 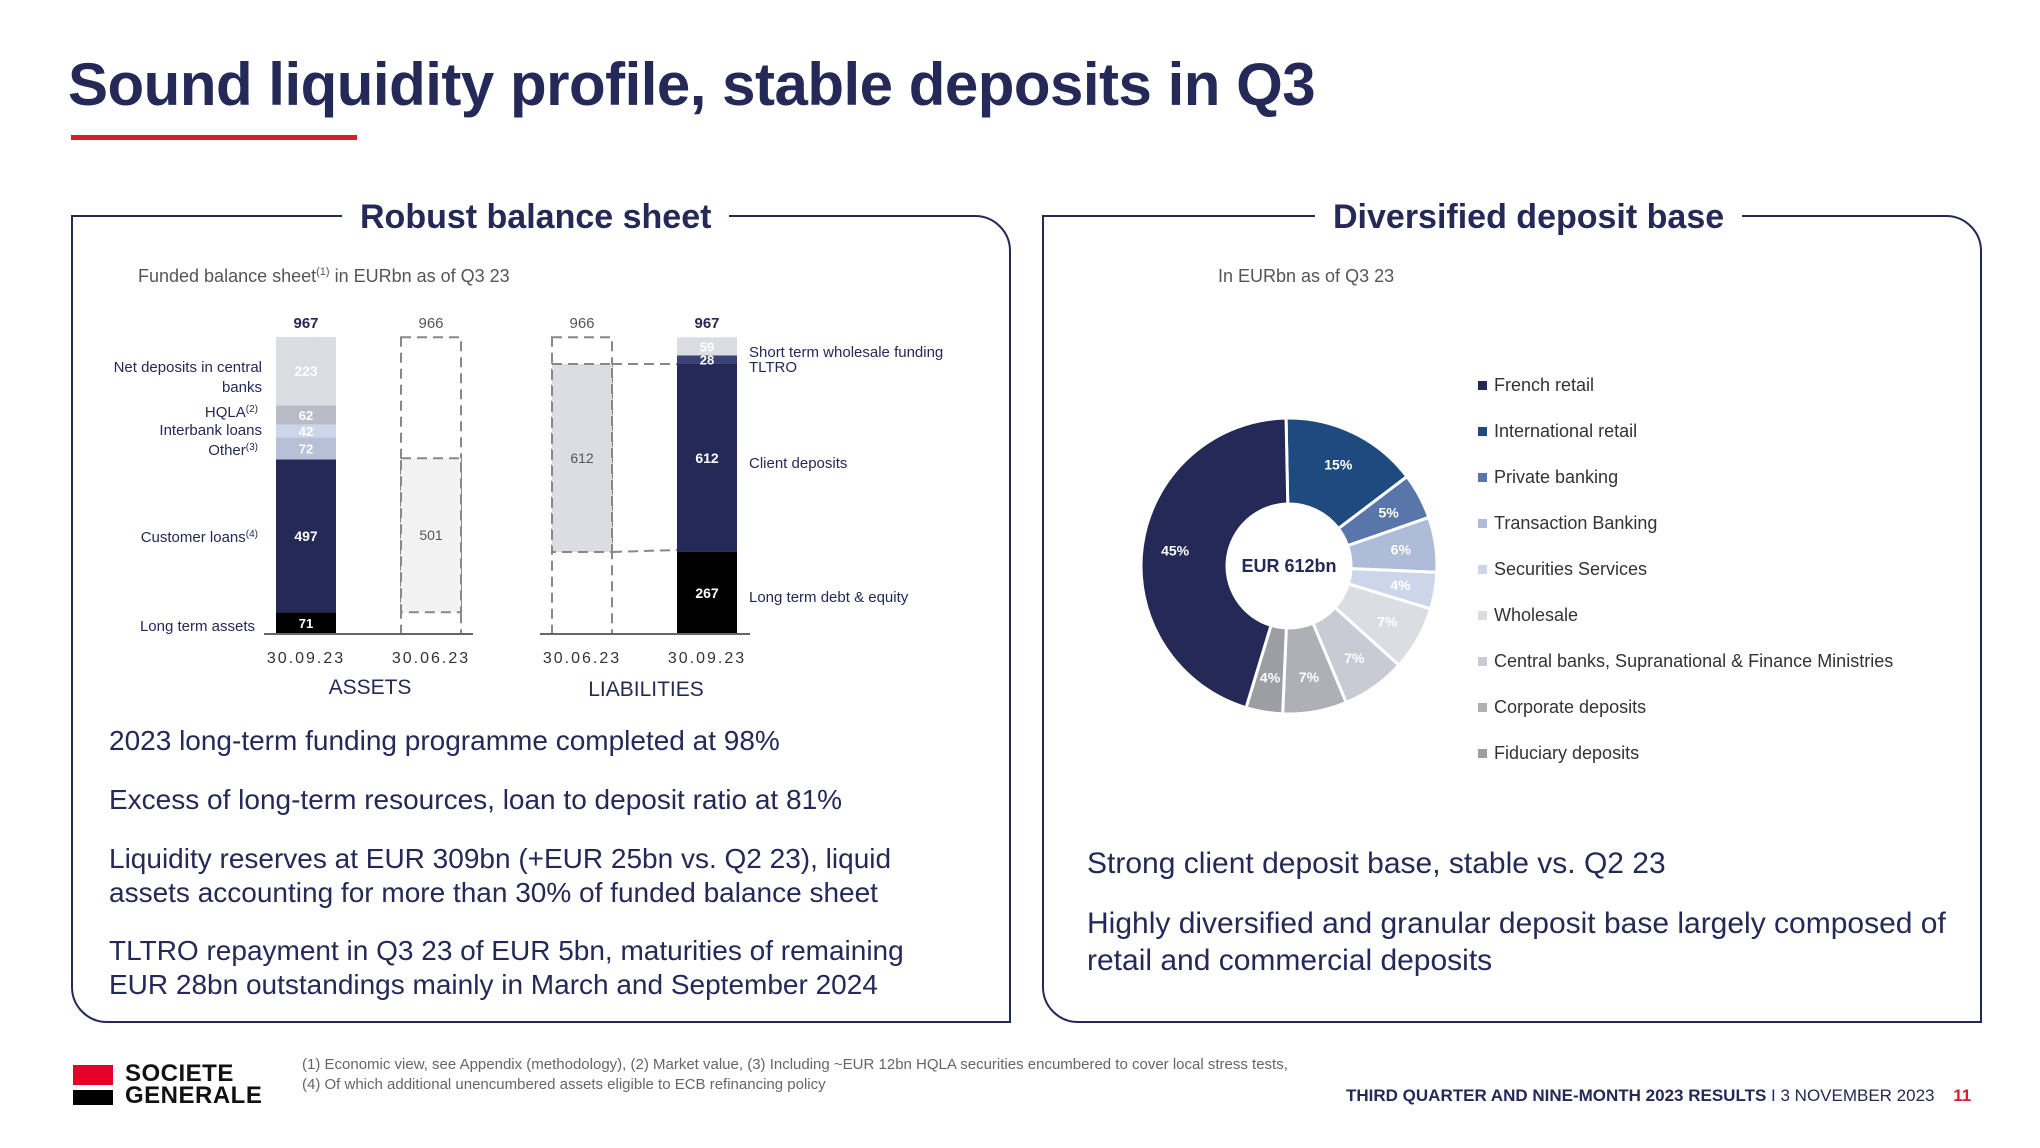 I want to click on balance-sheet-panel-title: Robust balance sheet, so click(x=536, y=217).